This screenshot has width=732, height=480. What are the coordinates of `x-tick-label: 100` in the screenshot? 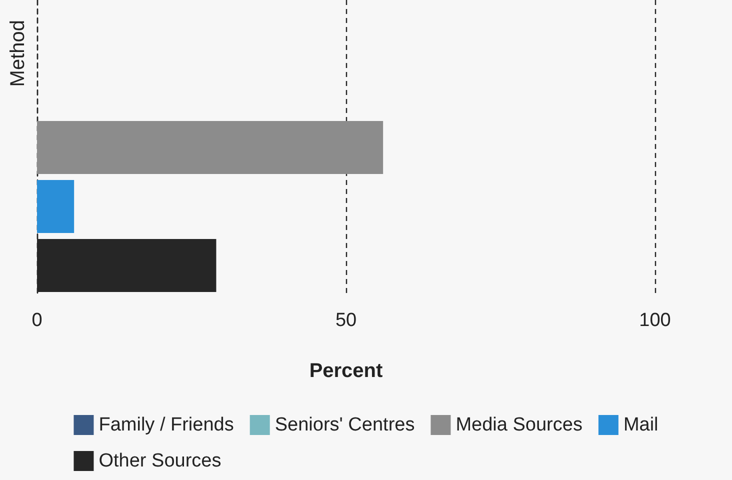 It's located at (655, 320).